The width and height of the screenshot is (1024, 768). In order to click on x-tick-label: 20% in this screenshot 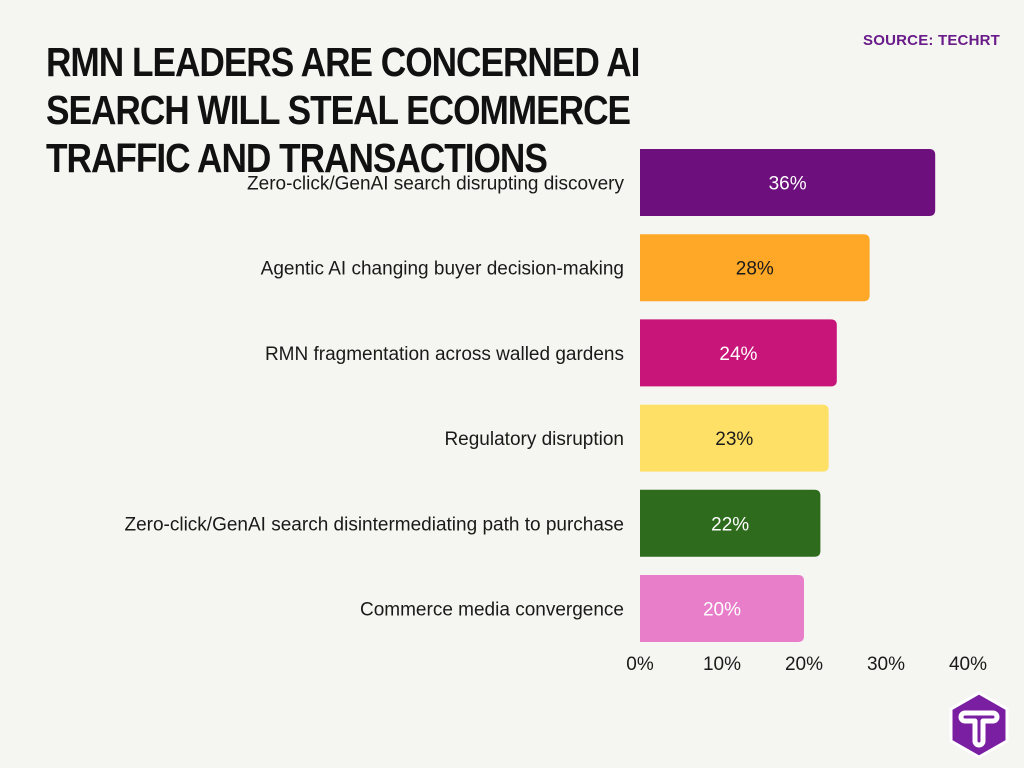, I will do `click(804, 664)`.